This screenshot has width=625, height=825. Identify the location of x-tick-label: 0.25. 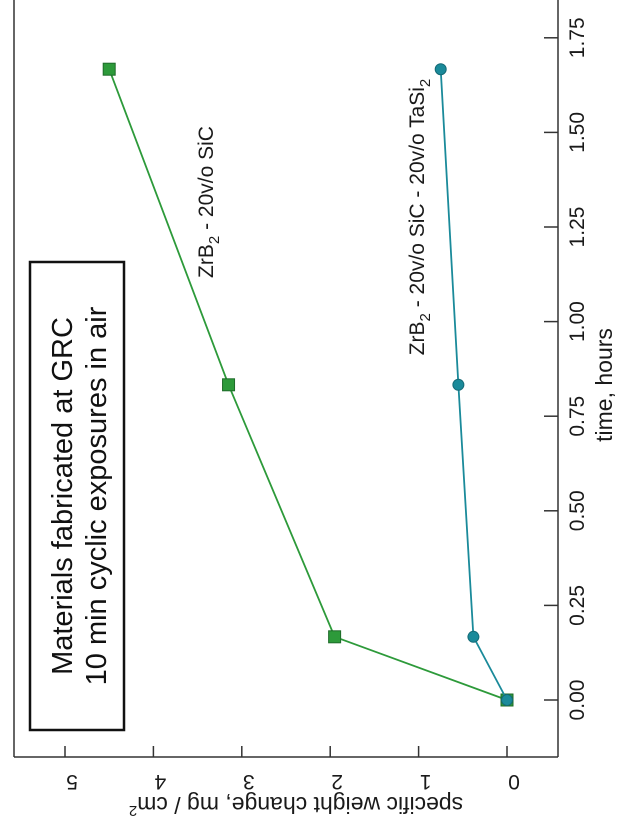
(577, 605).